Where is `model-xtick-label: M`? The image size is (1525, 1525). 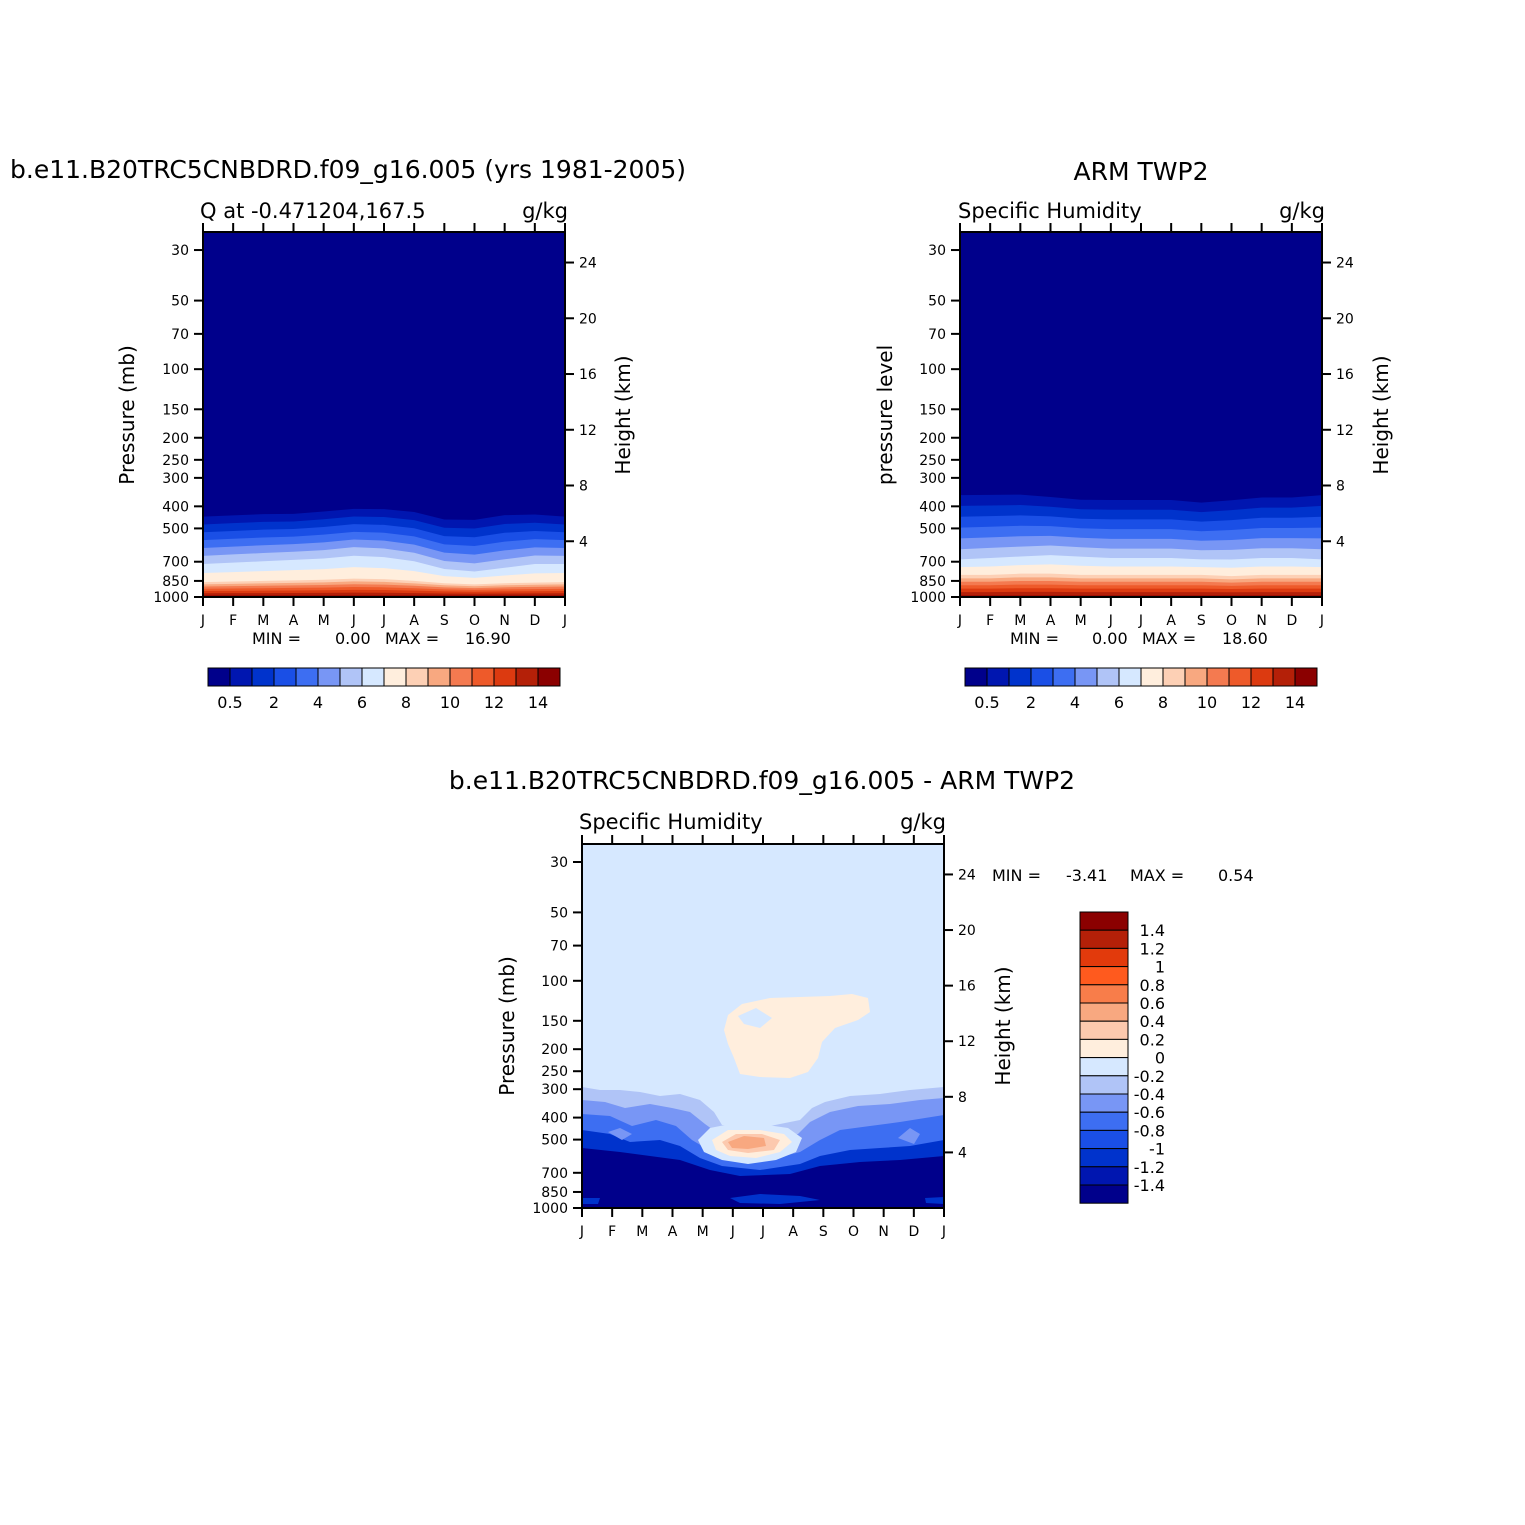 model-xtick-label: M is located at coordinates (263, 621).